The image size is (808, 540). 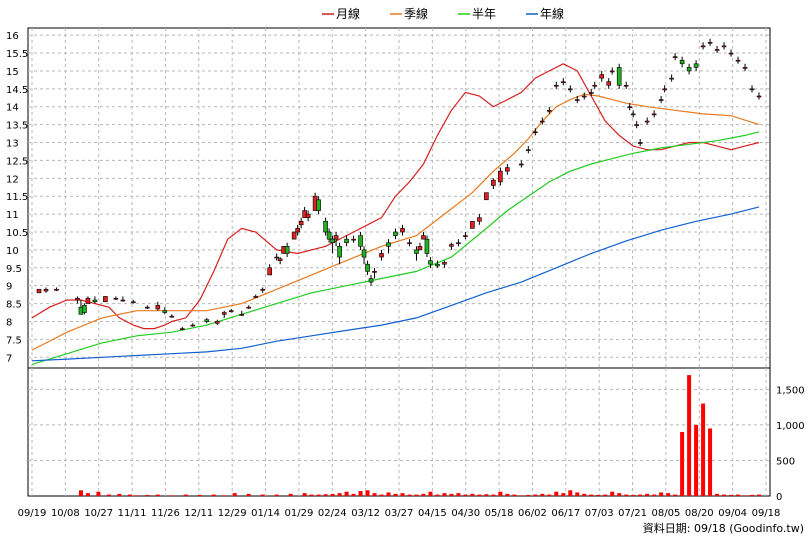 What do you see at coordinates (484, 14) in the screenshot?
I see `legend-label-2: 半年` at bounding box center [484, 14].